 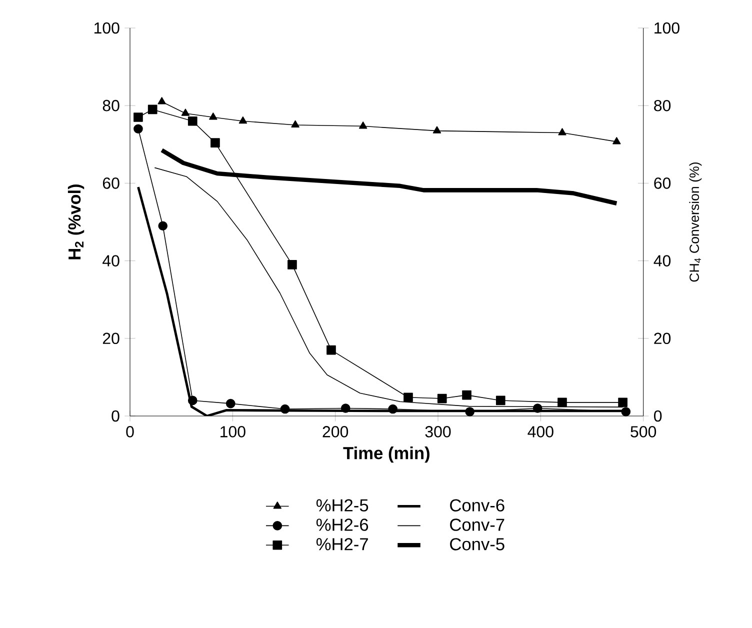 I want to click on legend-label: Conv-5, so click(x=477, y=544).